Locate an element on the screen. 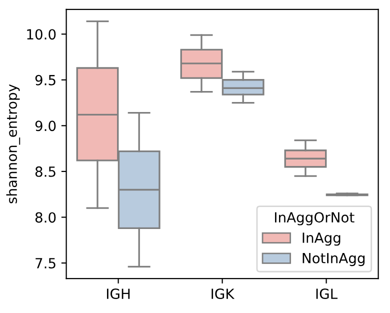 This screenshot has height=313, width=390. y-tick-label: 8.0 is located at coordinates (45, 217).